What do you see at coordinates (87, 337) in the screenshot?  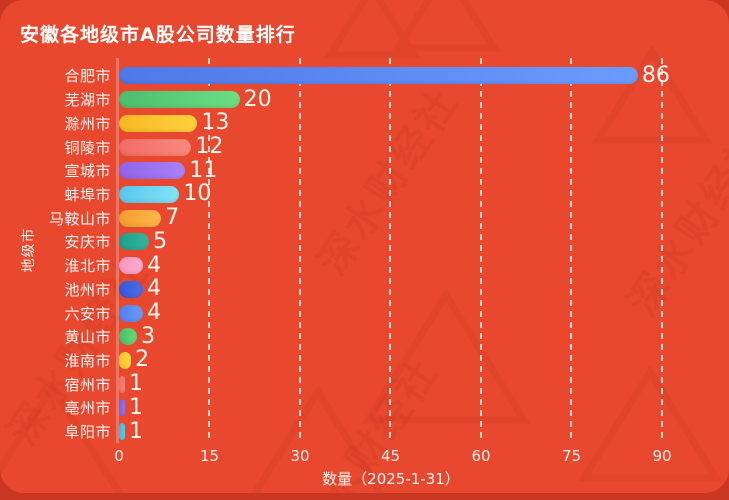 I see `category-label: 黄山市` at bounding box center [87, 337].